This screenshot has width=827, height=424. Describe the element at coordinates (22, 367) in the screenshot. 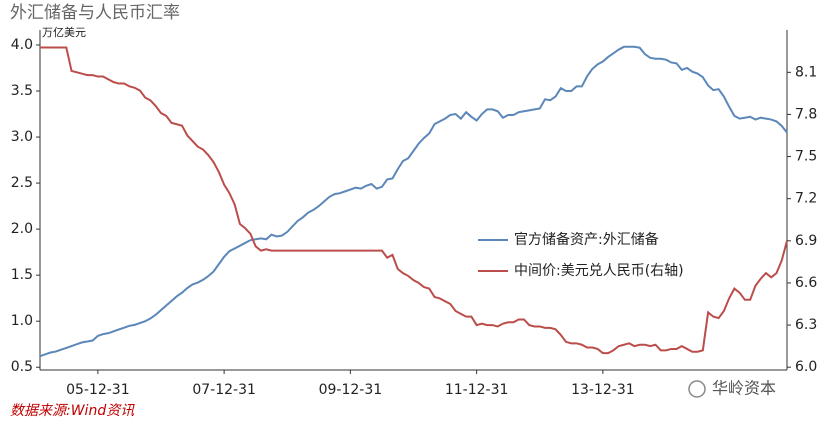

I see `y-tick-label: 0.5` at that location.